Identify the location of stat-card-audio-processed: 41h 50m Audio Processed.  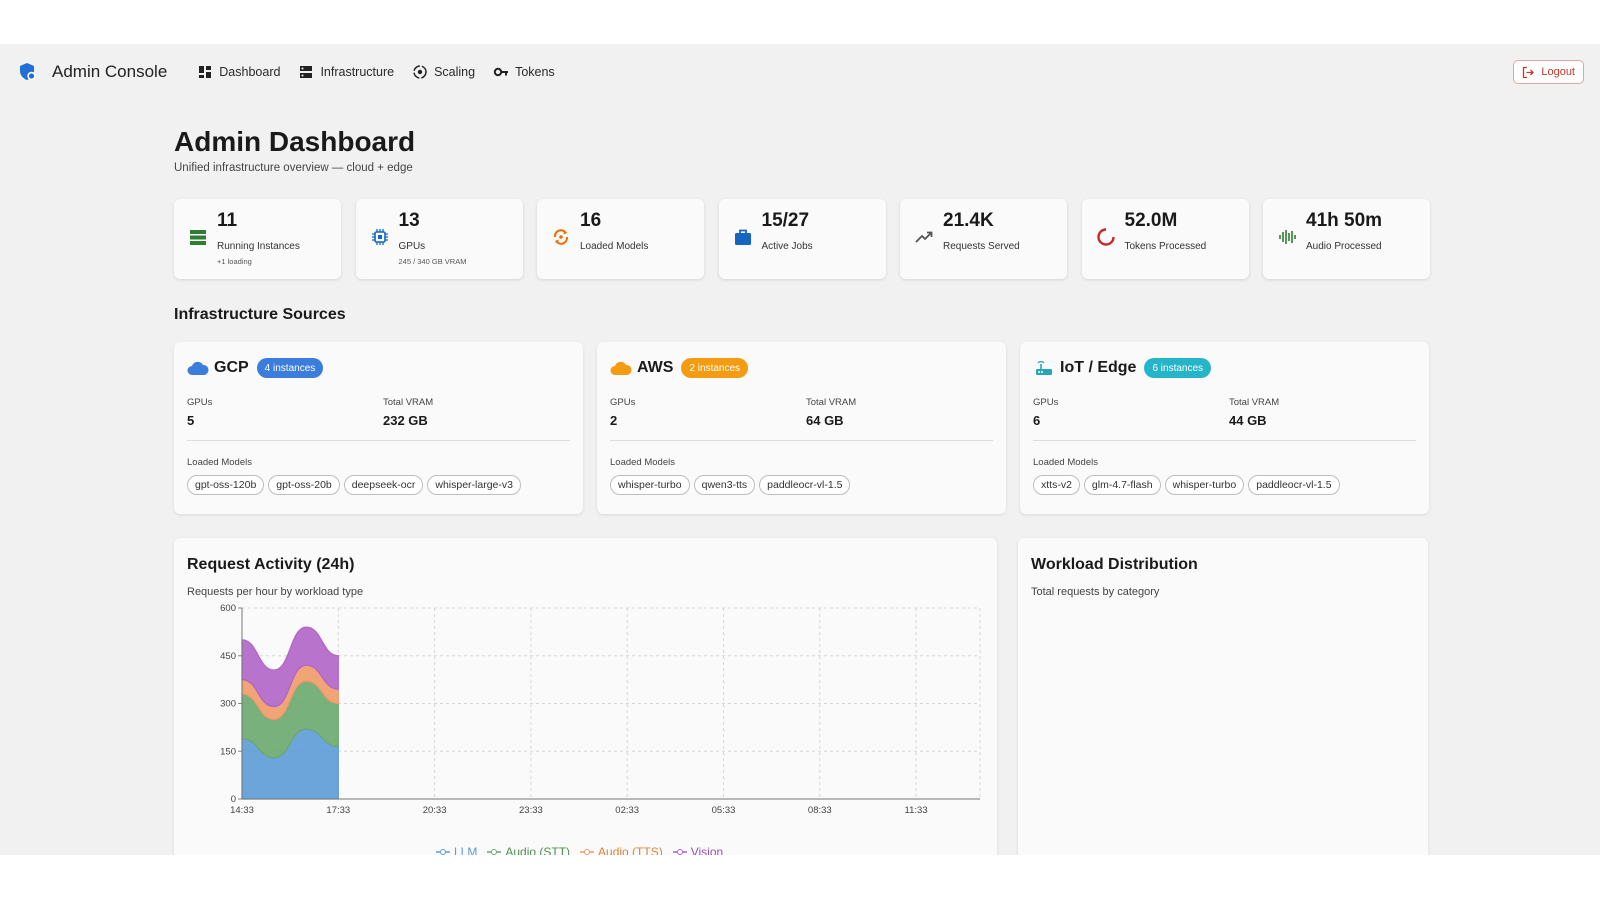
(1346, 239).